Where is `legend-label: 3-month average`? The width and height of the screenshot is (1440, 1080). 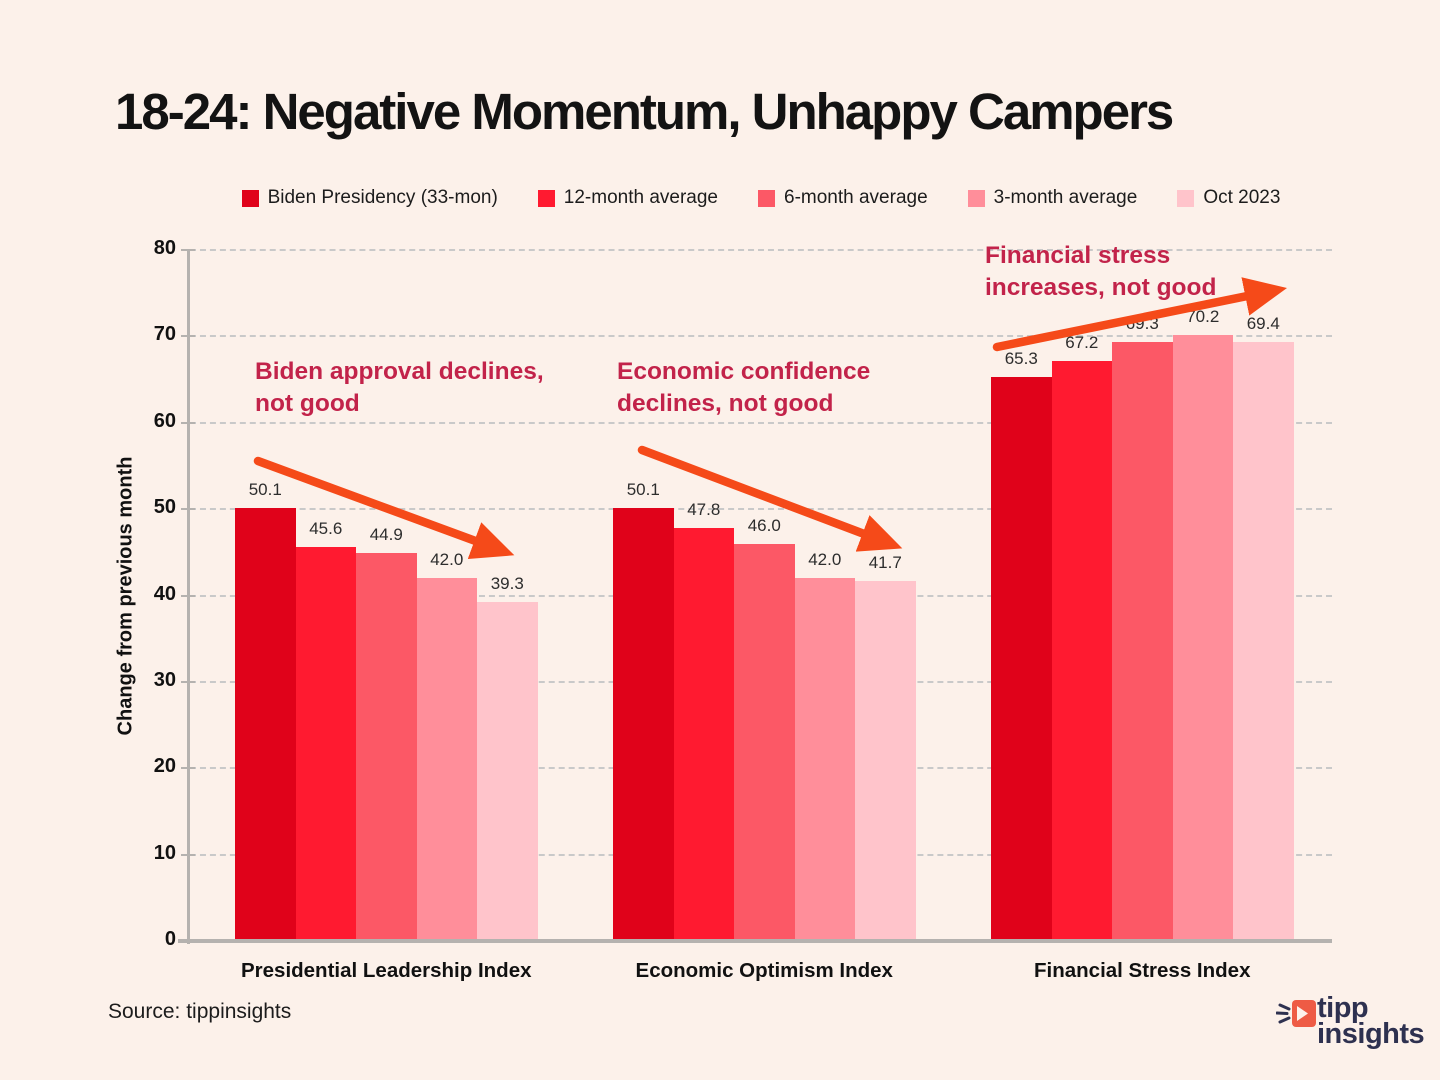 legend-label: 3-month average is located at coordinates (1065, 197).